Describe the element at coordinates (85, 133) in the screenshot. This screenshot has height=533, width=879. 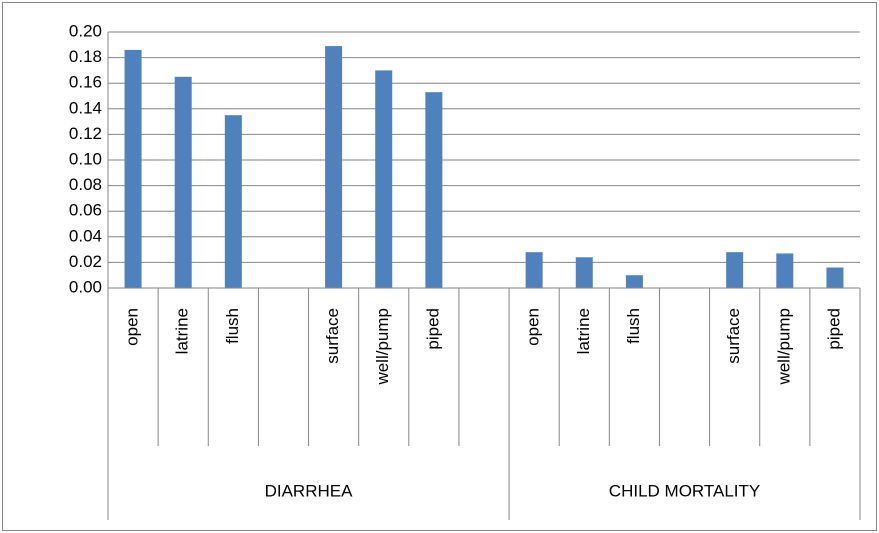
I see `y-tick-label: 0.12` at that location.